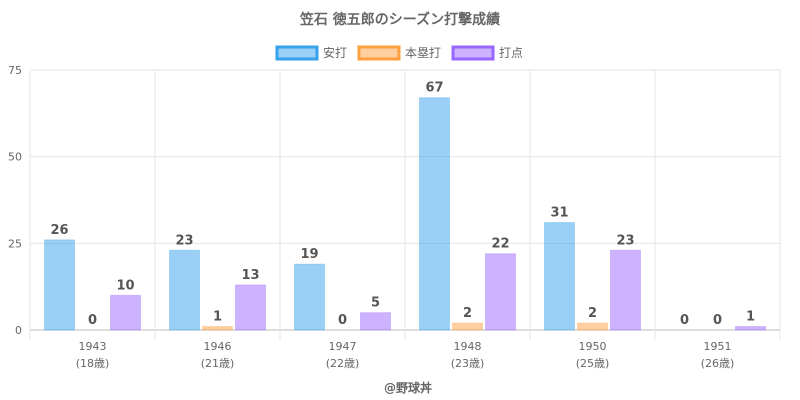 The height and width of the screenshot is (400, 800). What do you see at coordinates (408, 387) in the screenshot?
I see `credit-text: @野球丼` at bounding box center [408, 387].